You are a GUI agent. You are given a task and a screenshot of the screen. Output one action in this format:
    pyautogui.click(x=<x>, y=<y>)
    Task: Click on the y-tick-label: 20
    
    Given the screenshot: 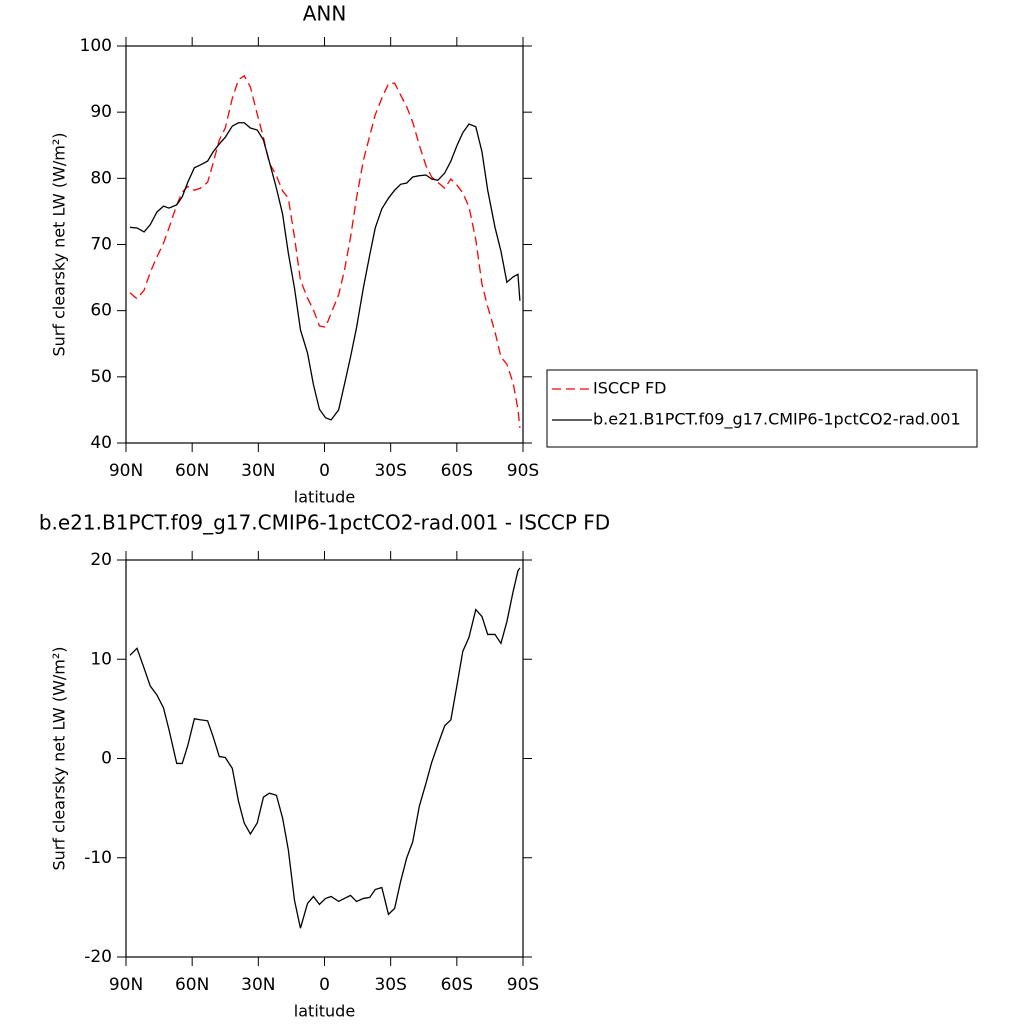 What is the action you would take?
    pyautogui.click(x=101, y=560)
    